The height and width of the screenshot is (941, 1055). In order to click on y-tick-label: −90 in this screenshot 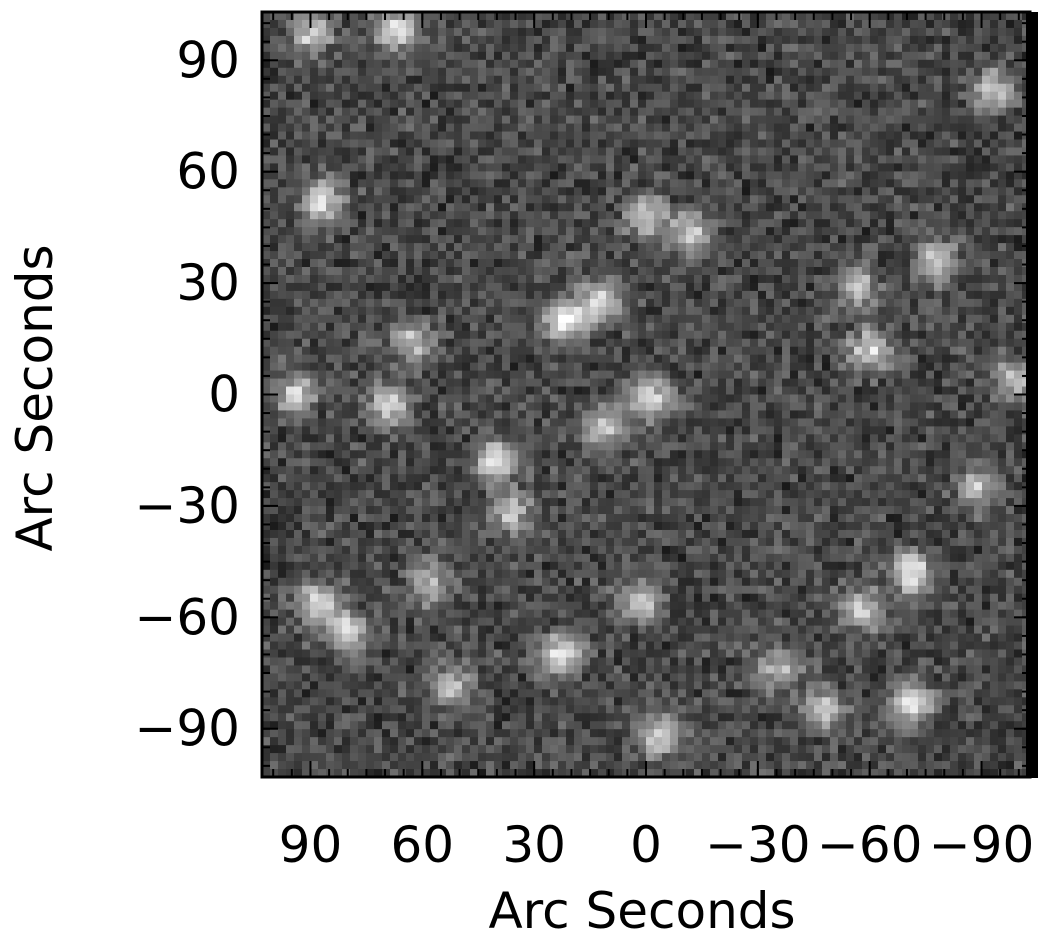, I will do `click(187, 729)`.